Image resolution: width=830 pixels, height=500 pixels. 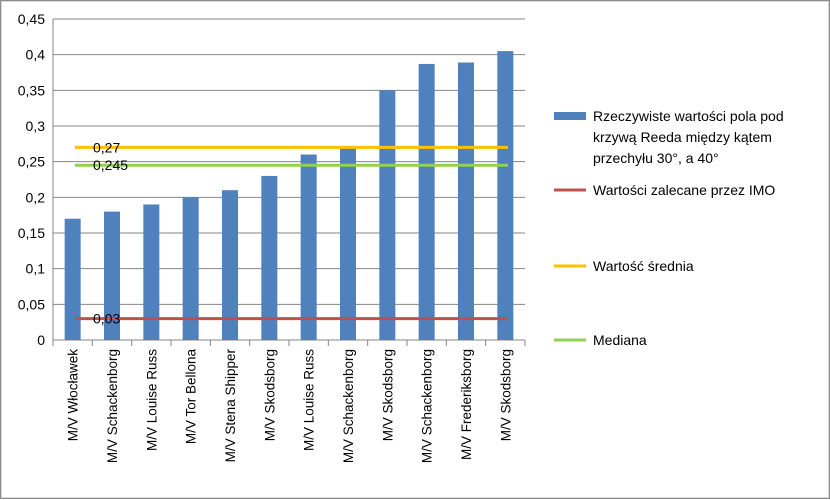 What do you see at coordinates (31, 233) in the screenshot?
I see `y-tick-label: 0,15` at bounding box center [31, 233].